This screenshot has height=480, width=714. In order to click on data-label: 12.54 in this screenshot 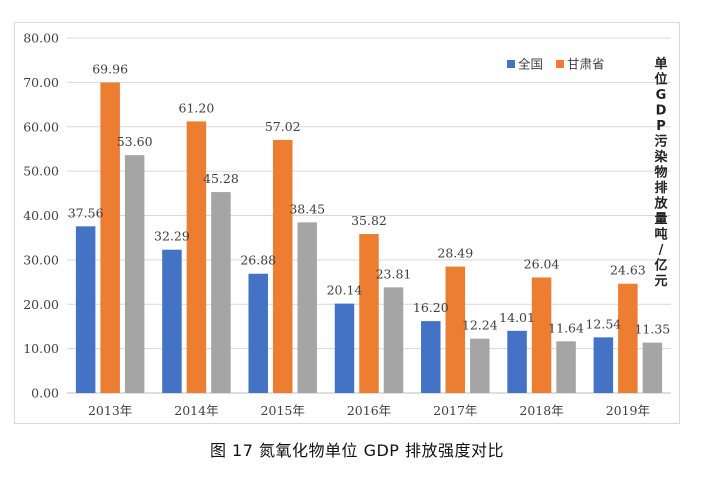, I will do `click(603, 323)`.